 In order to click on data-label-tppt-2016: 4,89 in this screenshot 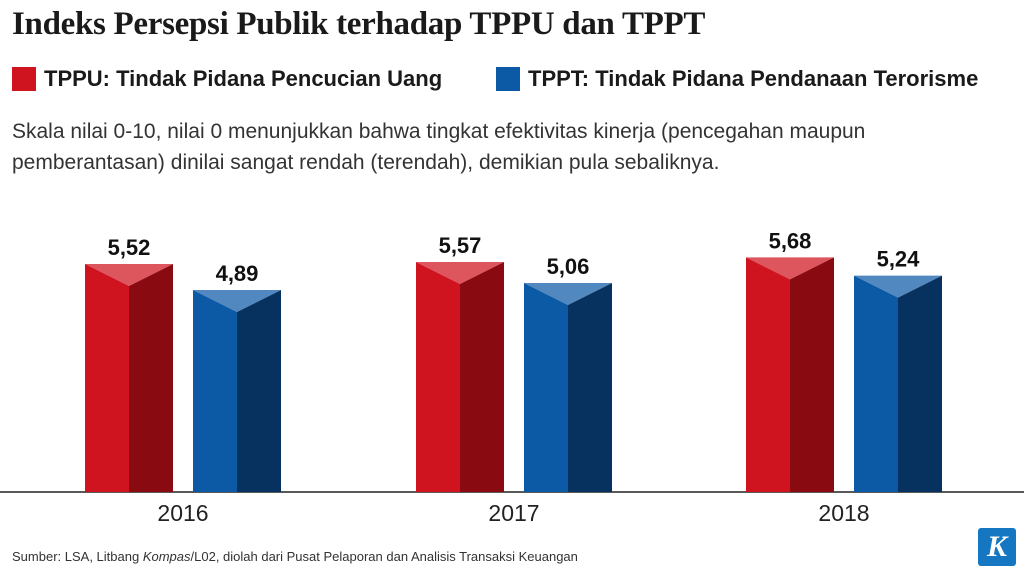, I will do `click(237, 273)`.